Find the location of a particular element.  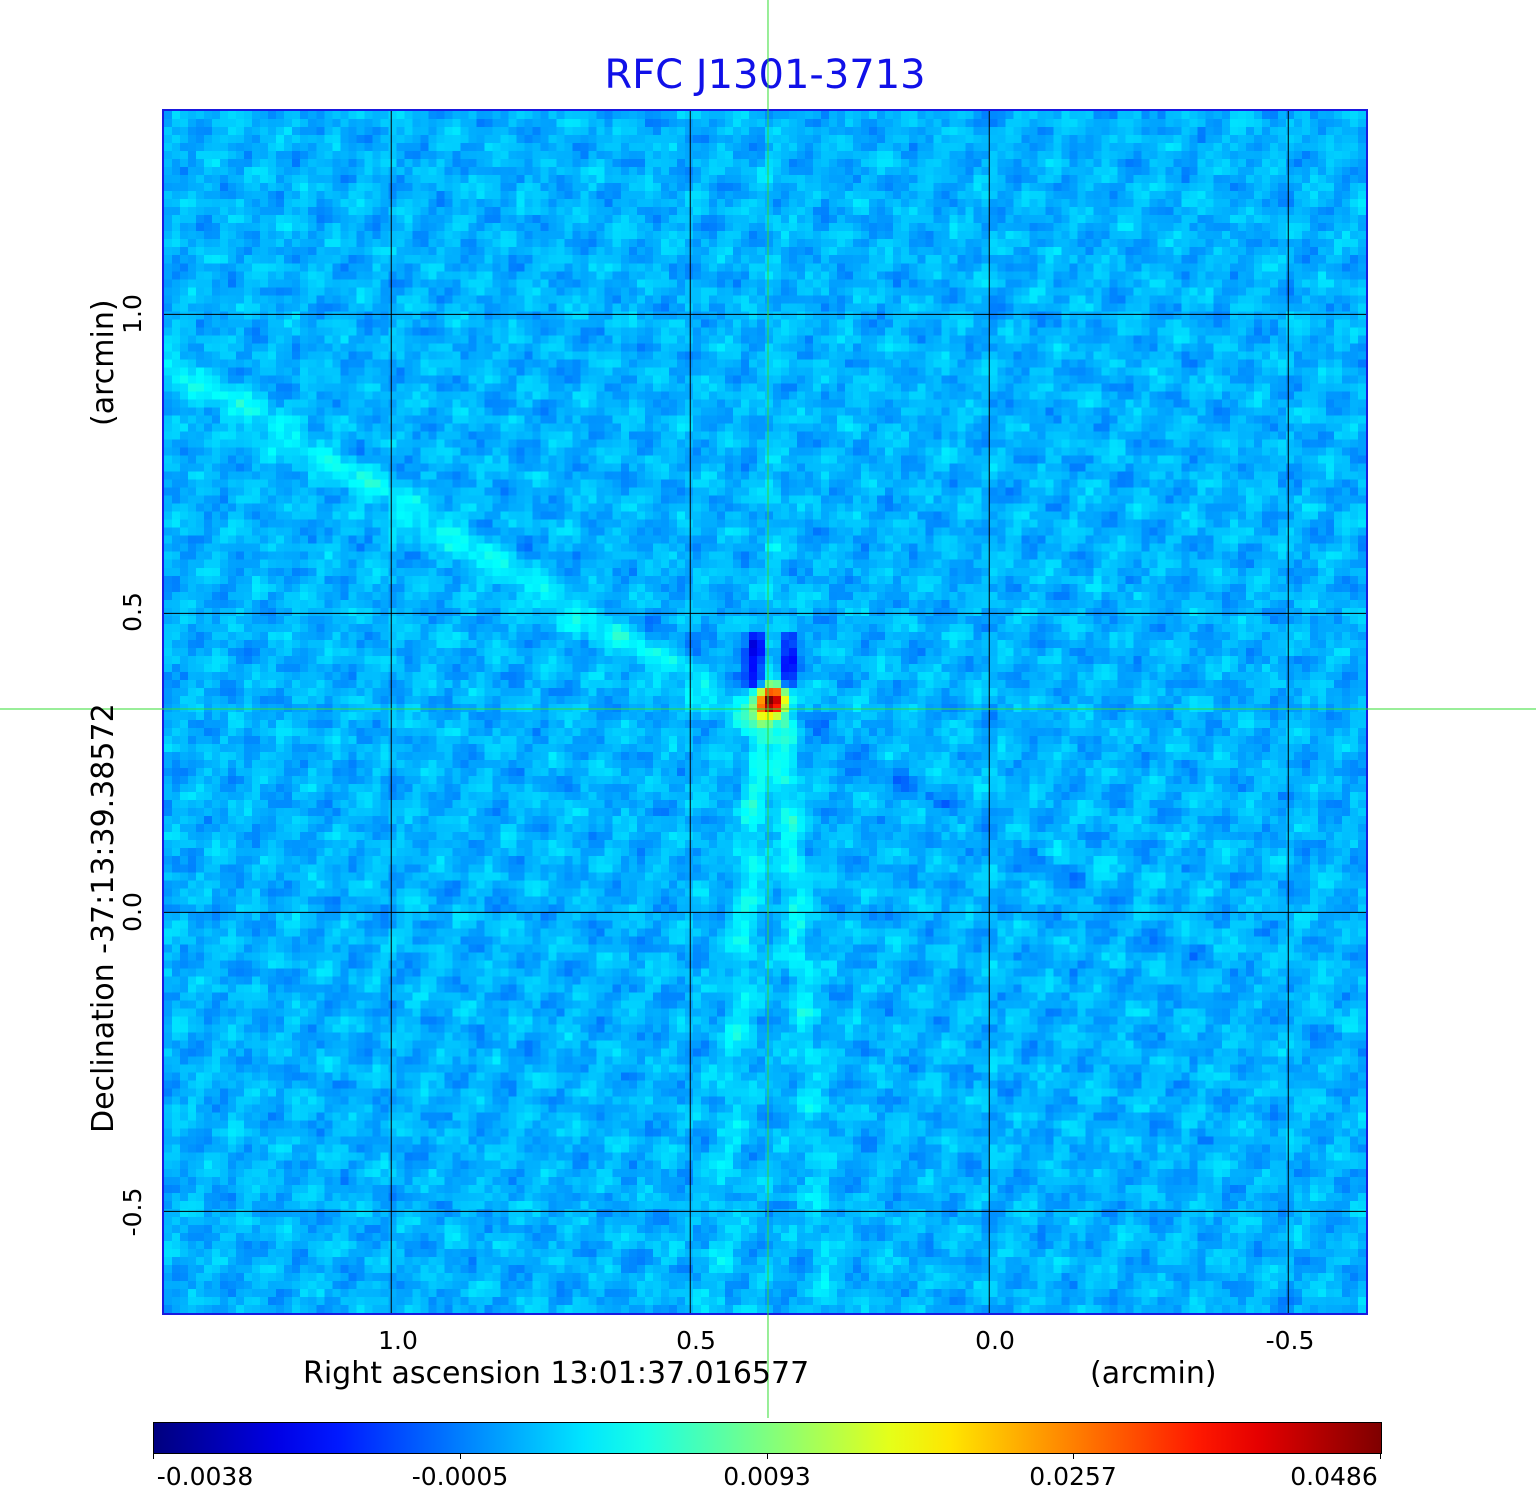

x-tick-label: 0.5 is located at coordinates (696, 1340).